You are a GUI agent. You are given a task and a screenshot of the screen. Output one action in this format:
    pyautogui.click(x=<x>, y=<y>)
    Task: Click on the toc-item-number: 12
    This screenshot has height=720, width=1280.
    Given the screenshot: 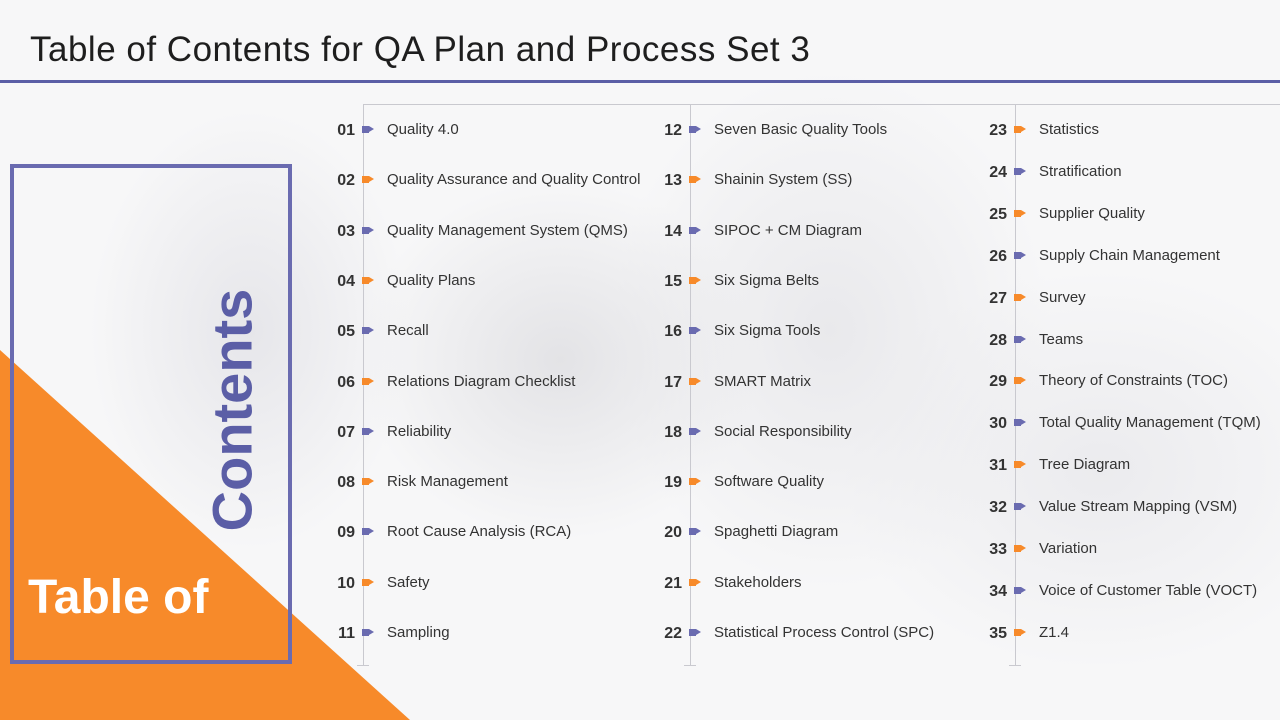 What is the action you would take?
    pyautogui.click(x=673, y=130)
    